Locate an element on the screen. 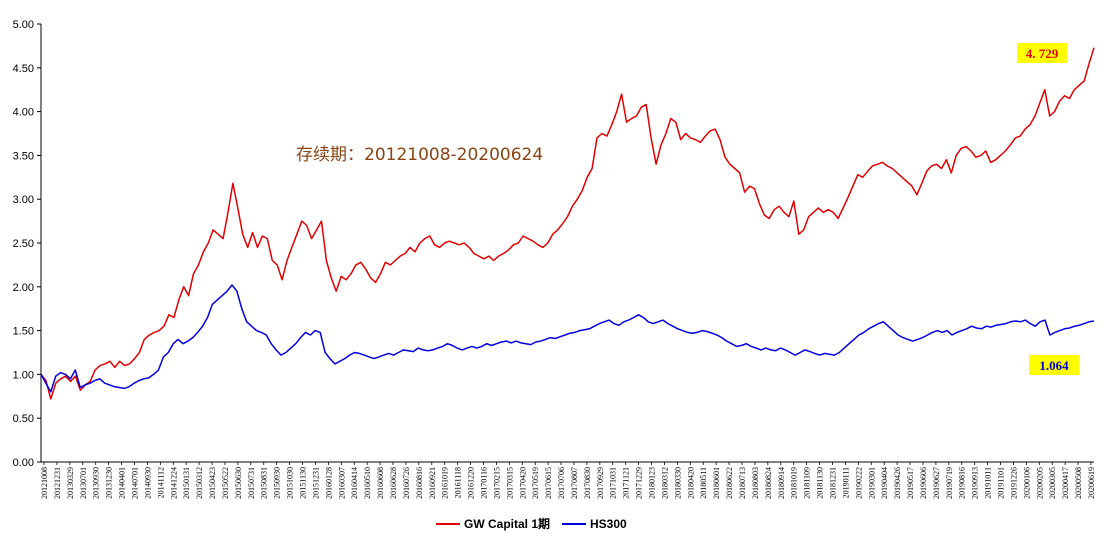 Image resolution: width=1107 pixels, height=541 pixels. x-tick-label: 20181109 is located at coordinates (807, 483).